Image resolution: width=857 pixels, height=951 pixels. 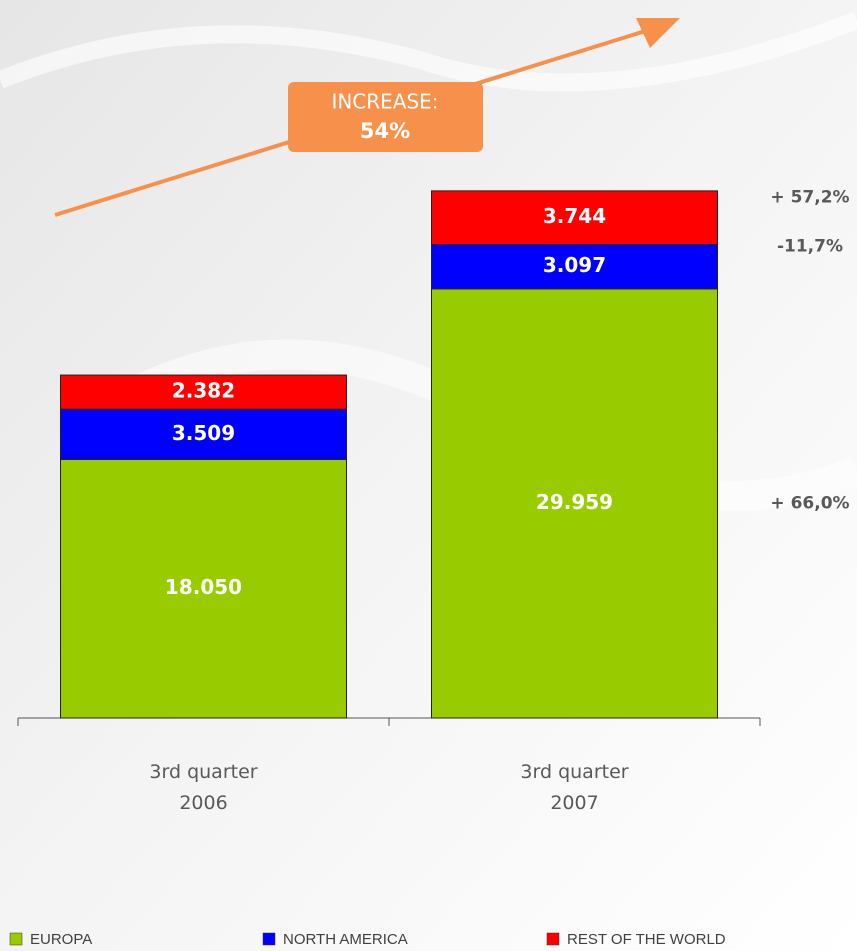 I want to click on x-tick-label: 3rd quarter 2006, so click(x=203, y=787).